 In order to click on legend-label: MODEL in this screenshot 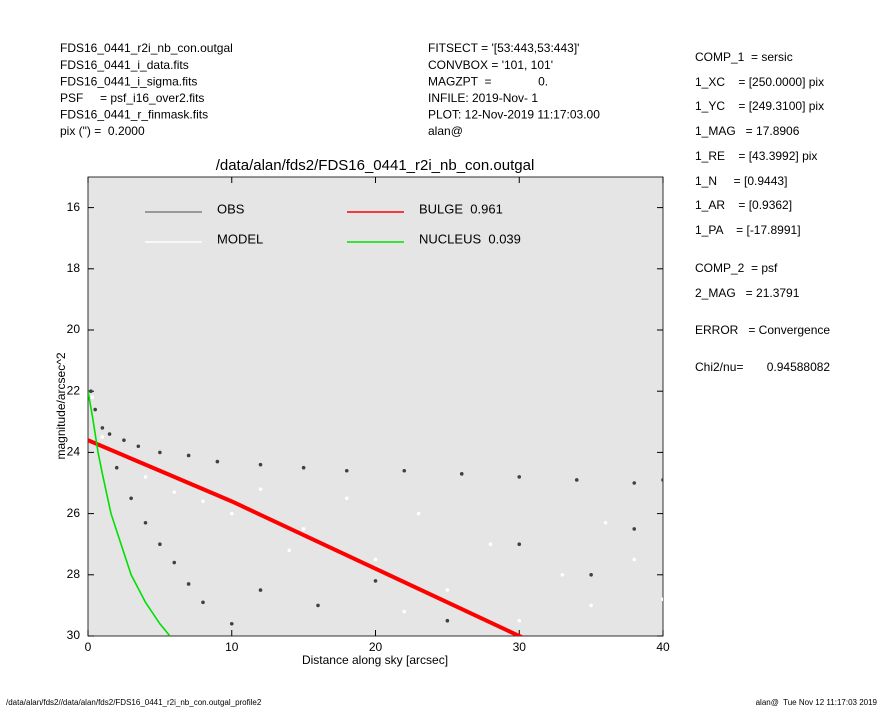, I will do `click(240, 238)`.